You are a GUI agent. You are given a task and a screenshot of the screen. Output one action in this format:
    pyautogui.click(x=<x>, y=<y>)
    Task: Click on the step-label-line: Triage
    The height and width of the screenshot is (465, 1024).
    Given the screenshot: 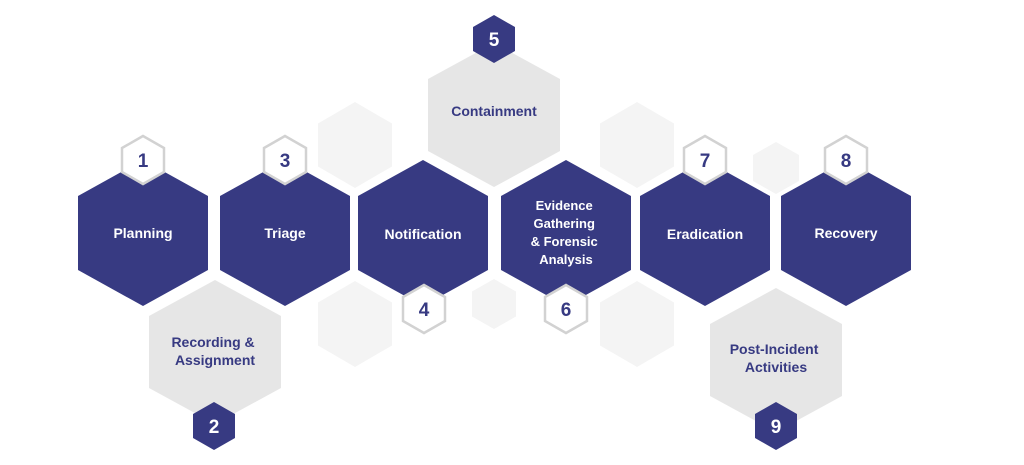 What is the action you would take?
    pyautogui.click(x=284, y=233)
    